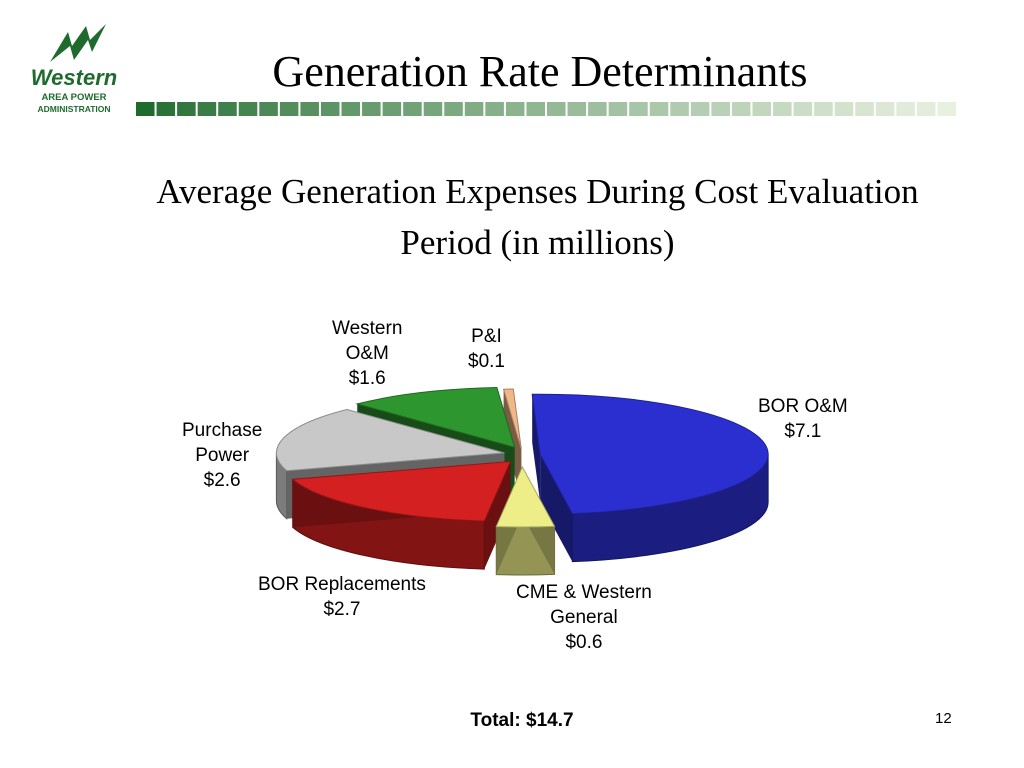 The height and width of the screenshot is (768, 1024). What do you see at coordinates (584, 592) in the screenshot?
I see `slice-label-line: CME & Western` at bounding box center [584, 592].